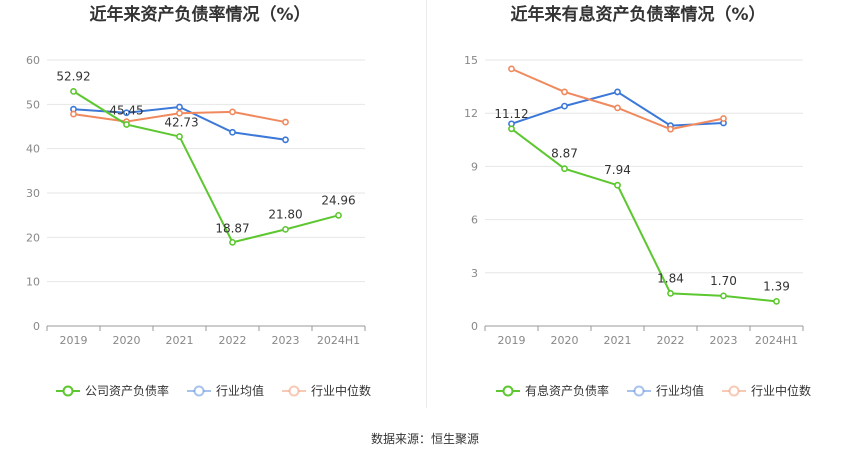 This screenshot has height=459, width=850. Describe the element at coordinates (73, 76) in the screenshot. I see `data-label: 52.92` at that location.